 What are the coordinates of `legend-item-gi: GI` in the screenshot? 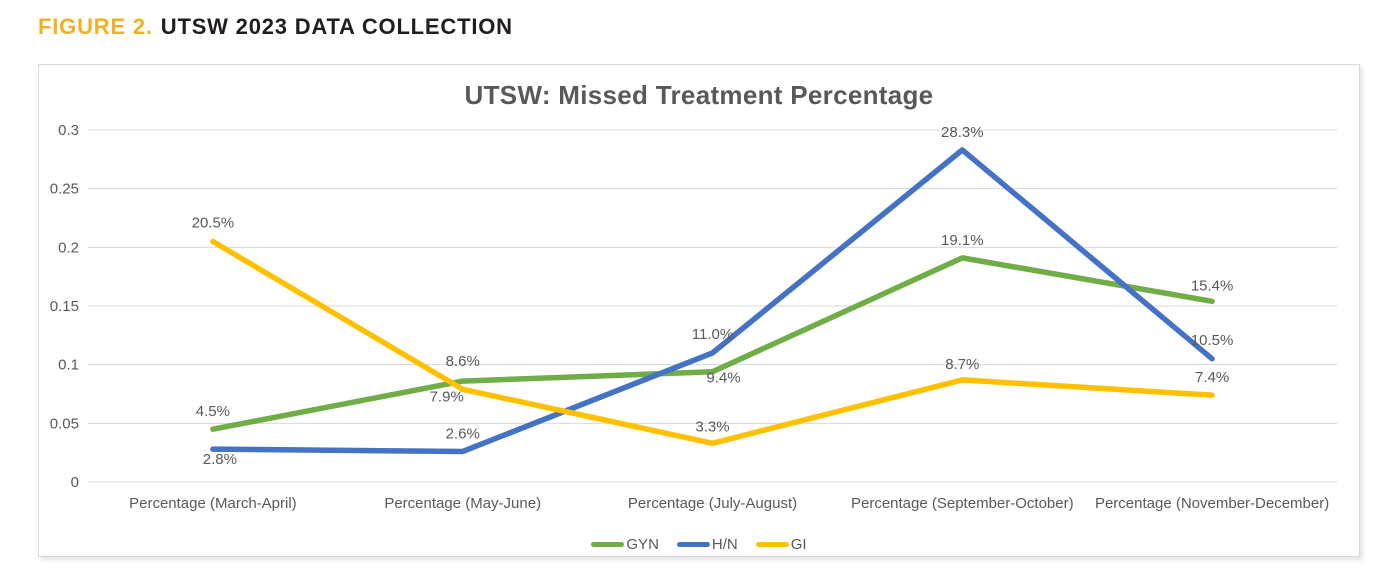 It's located at (781, 544).